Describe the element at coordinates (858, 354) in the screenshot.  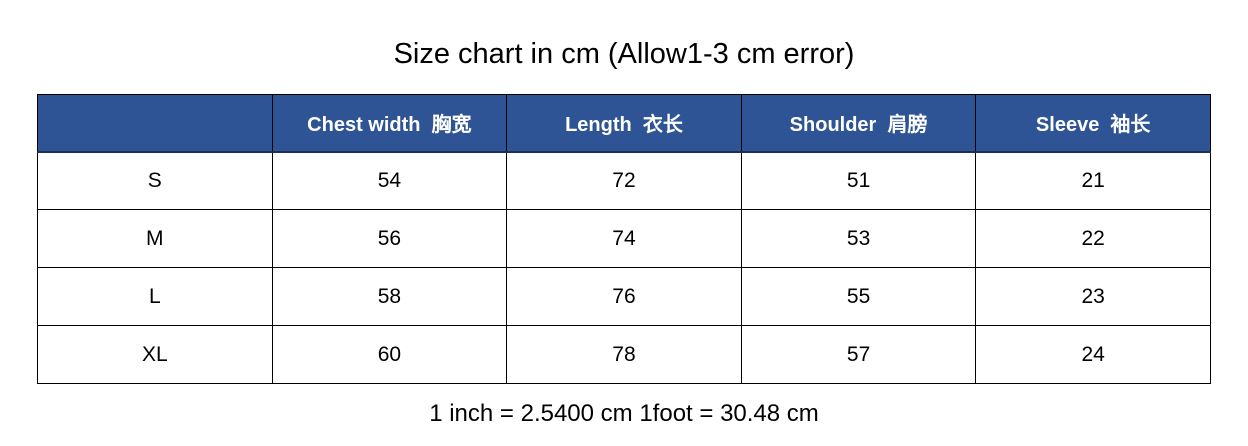
I see `shoulder-value: 57` at that location.